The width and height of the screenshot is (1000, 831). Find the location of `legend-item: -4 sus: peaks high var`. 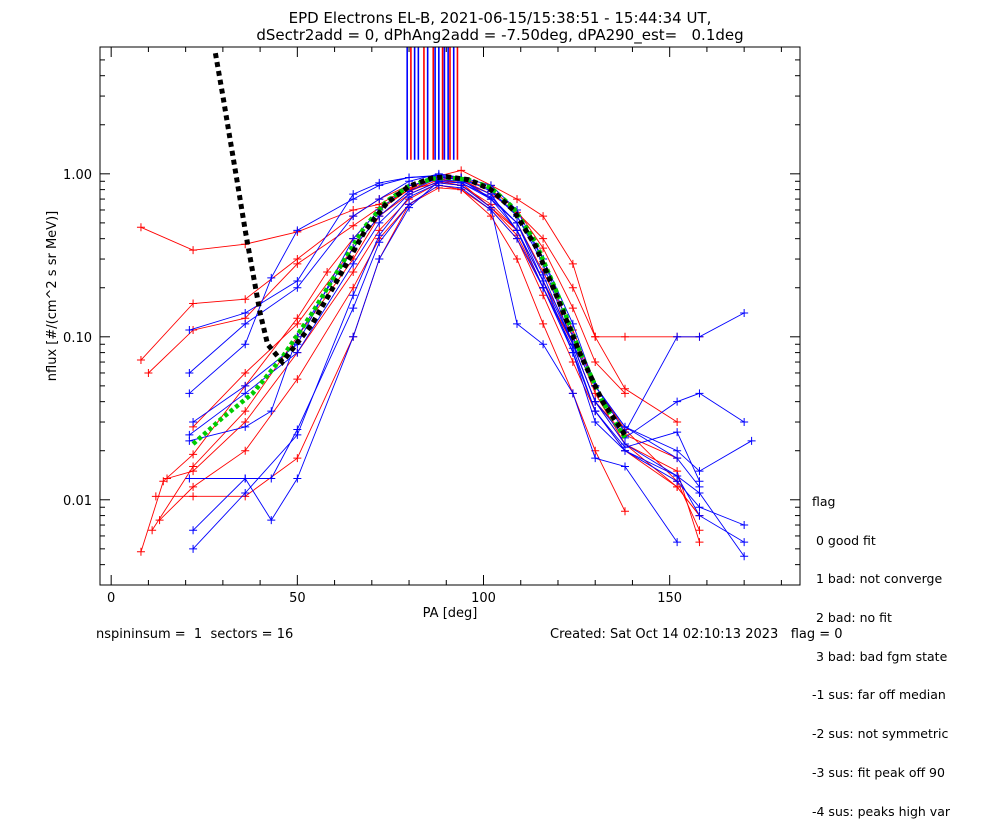

legend-item: -4 sus: peaks high var is located at coordinates (881, 811).